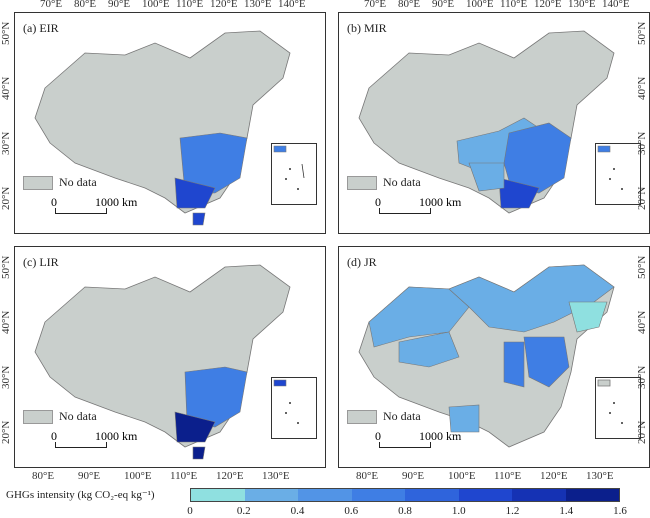 The width and height of the screenshot is (650, 518). What do you see at coordinates (41, 262) in the screenshot?
I see `panel-title: (c) LIR` at bounding box center [41, 262].